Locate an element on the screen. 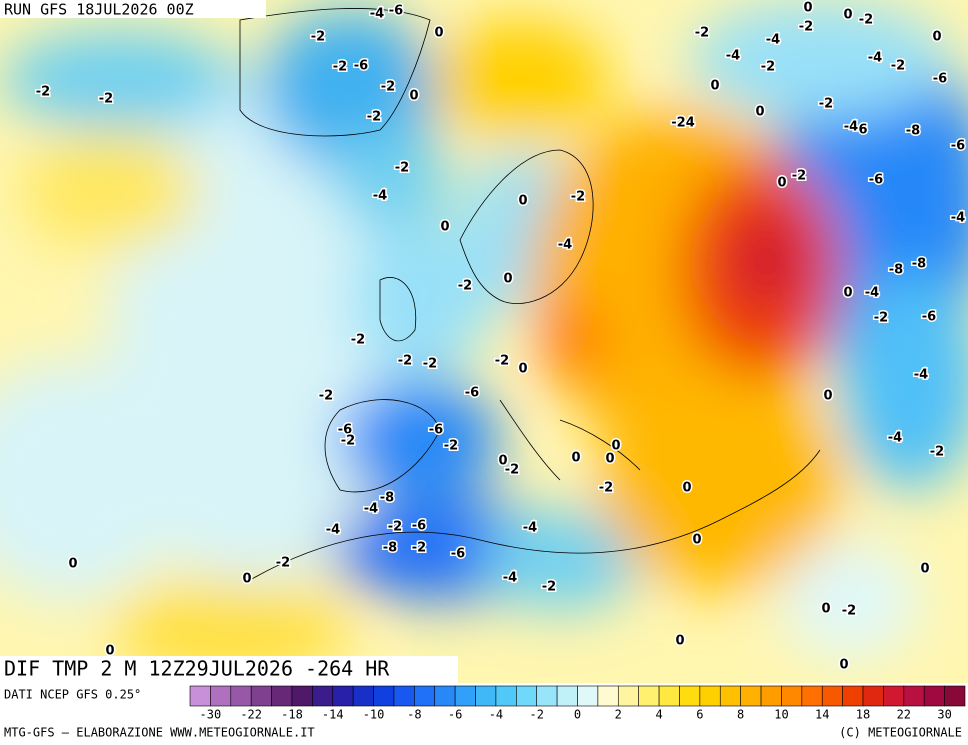  colorbar-tick-label: -6 is located at coordinates (455, 715).